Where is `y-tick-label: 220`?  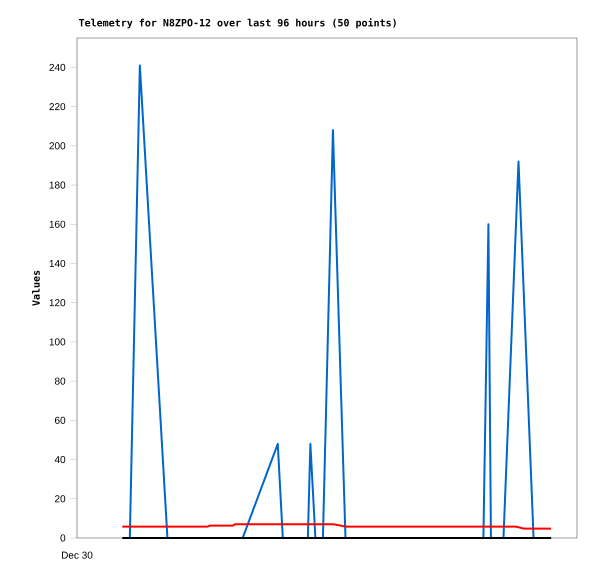
y-tick-label: 220 is located at coordinates (57, 106).